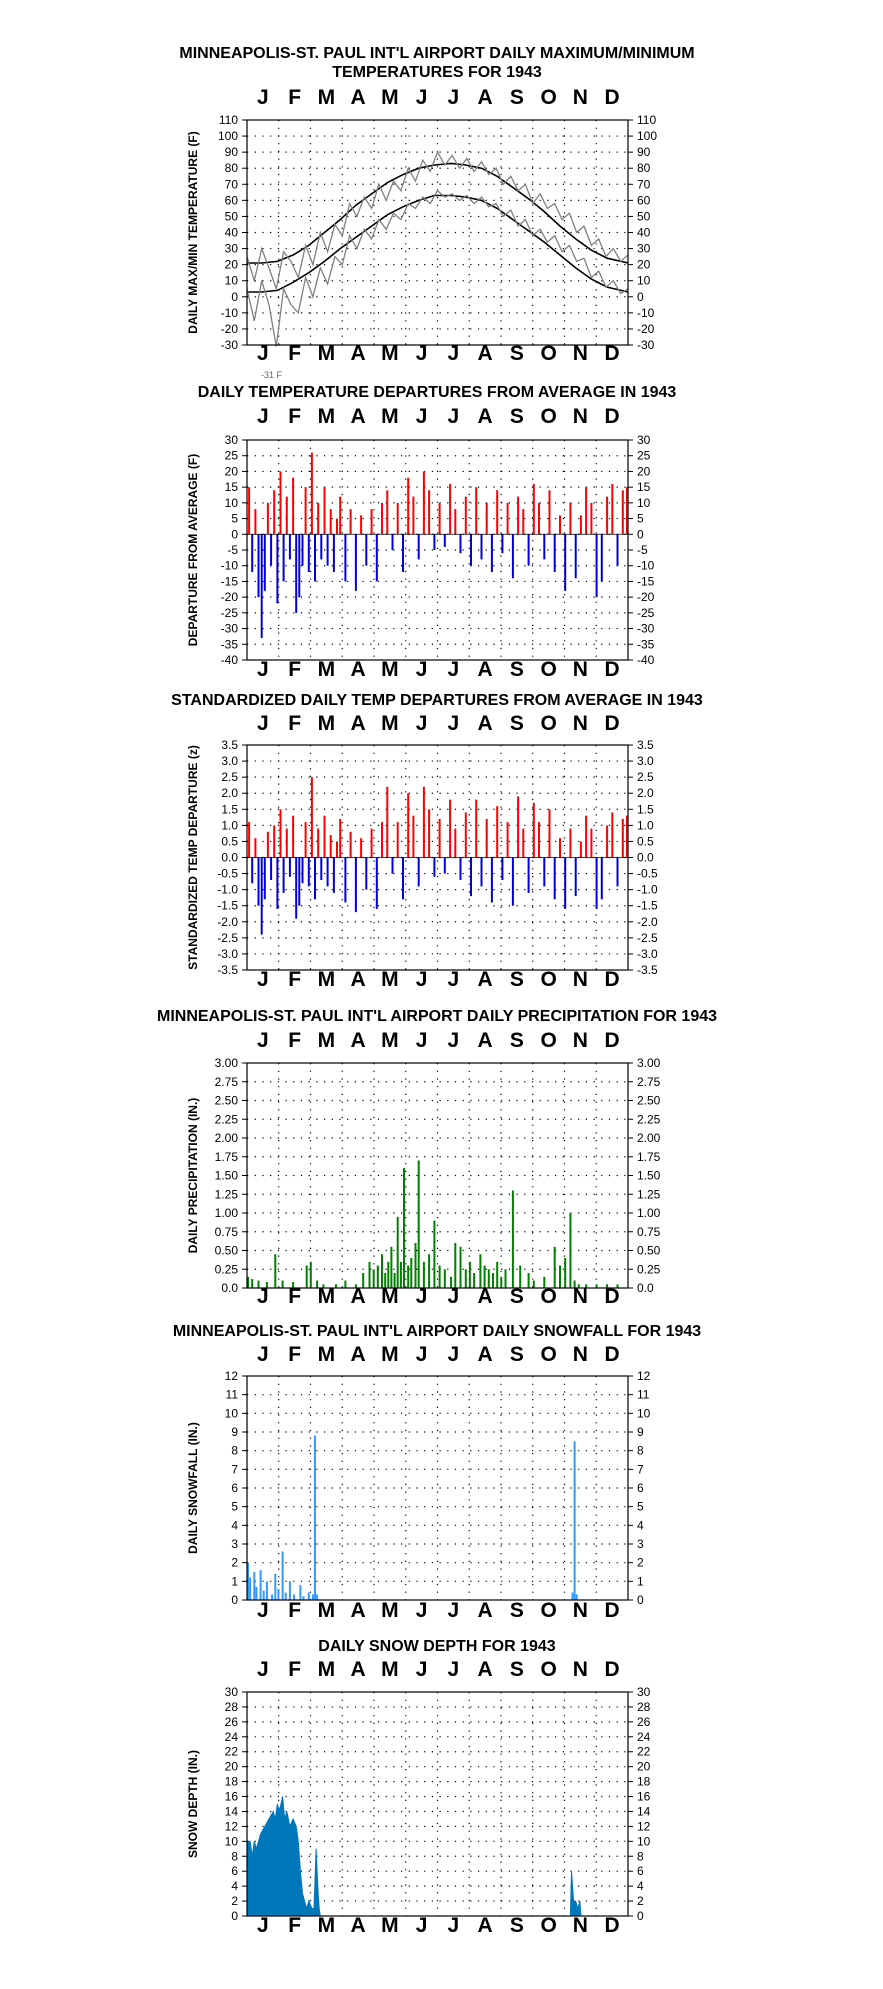 Image resolution: width=883 pixels, height=1989 pixels. I want to click on y-tick-label-left: 5, so click(234, 519).